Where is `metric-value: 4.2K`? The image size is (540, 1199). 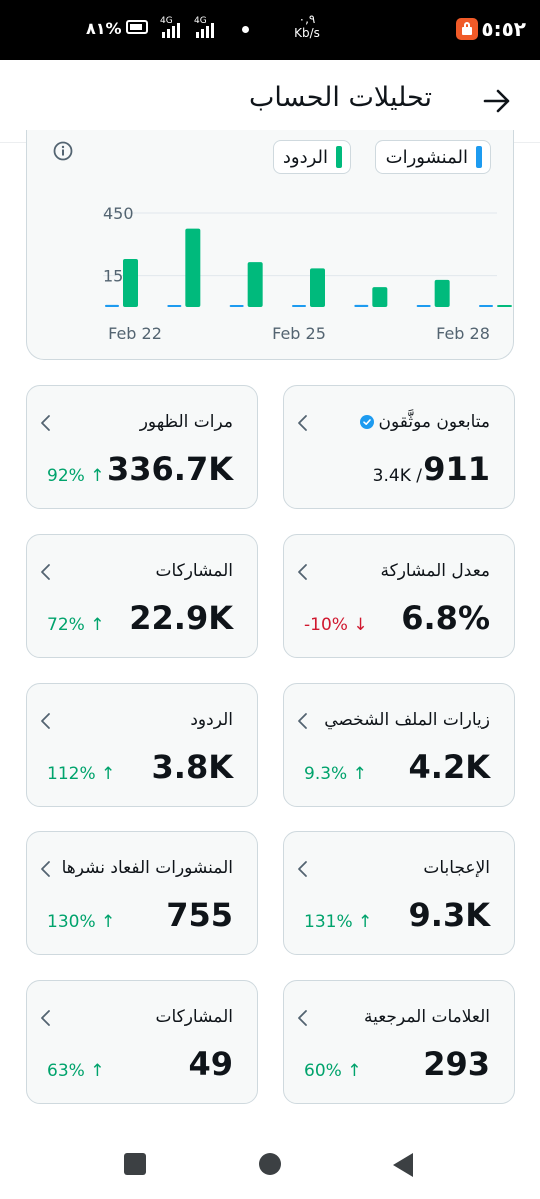 metric-value: 4.2K is located at coordinates (449, 767).